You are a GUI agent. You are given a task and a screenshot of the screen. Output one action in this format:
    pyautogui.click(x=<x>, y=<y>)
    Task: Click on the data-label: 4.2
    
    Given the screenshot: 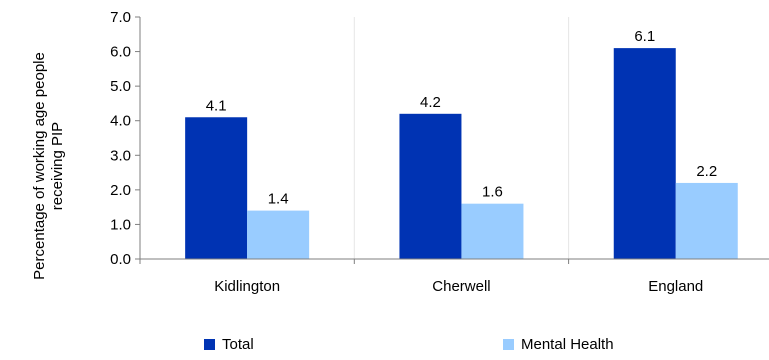 What is the action you would take?
    pyautogui.click(x=430, y=102)
    